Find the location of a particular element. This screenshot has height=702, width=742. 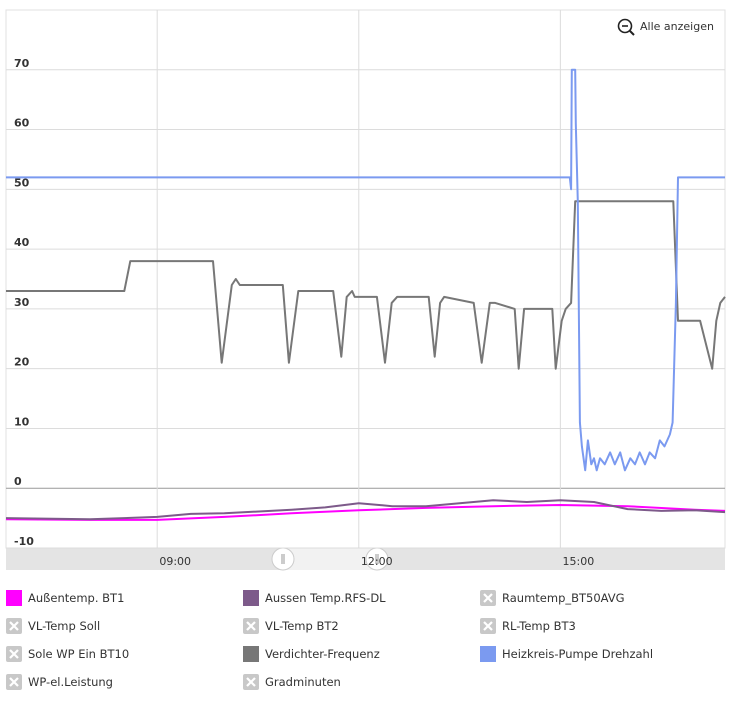

legend-label: Aussen Temp.RFS-DL is located at coordinates (325, 598).